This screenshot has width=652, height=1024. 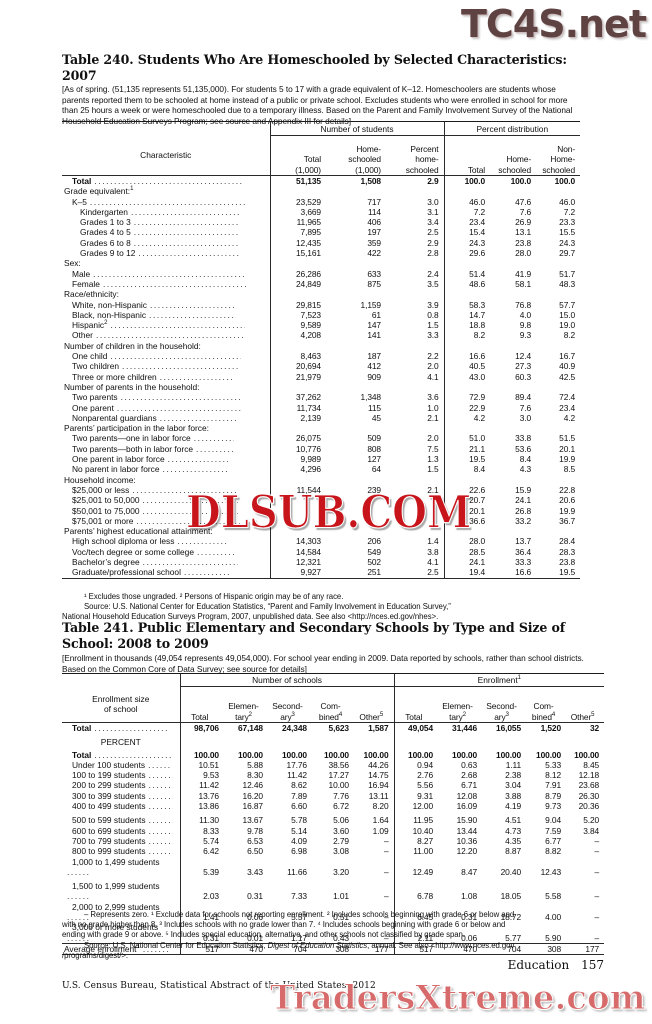 I want to click on cell-value: 549, so click(x=374, y=551).